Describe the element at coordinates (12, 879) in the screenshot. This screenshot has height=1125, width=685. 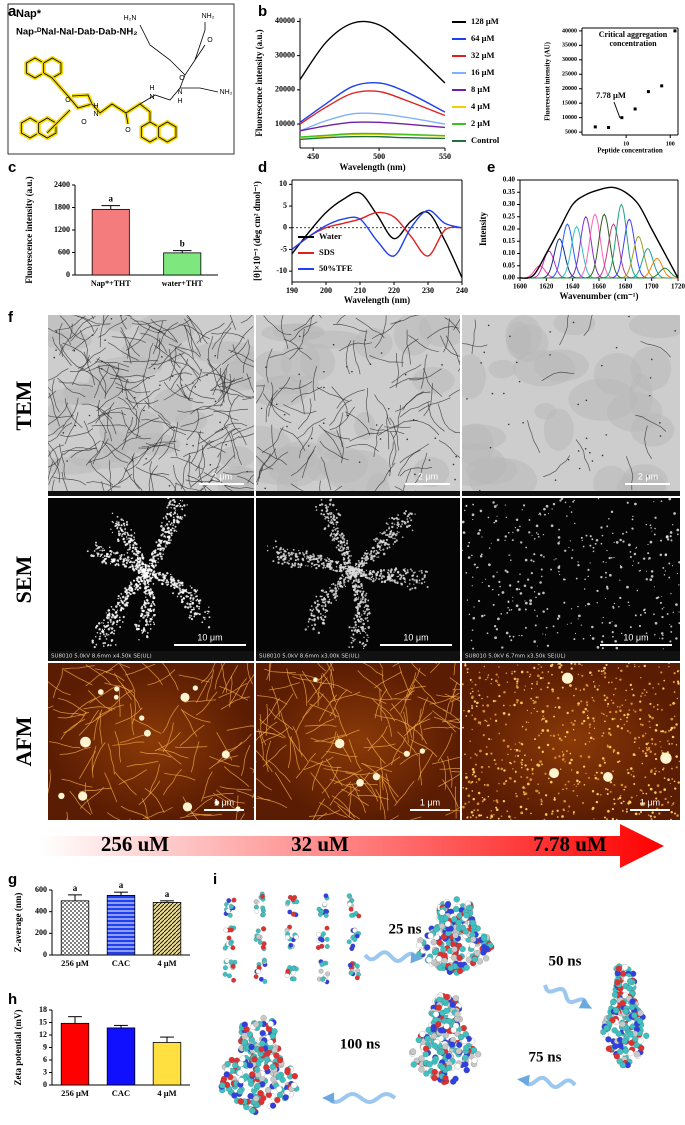
I see `panel-label: g` at that location.